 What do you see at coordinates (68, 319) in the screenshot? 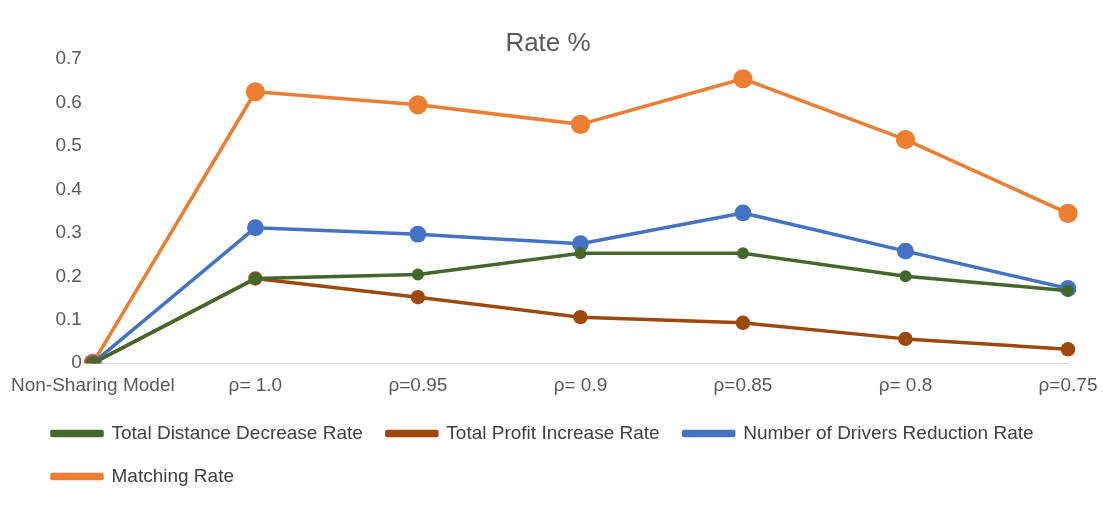
I see `y-tick-label: 0.1` at bounding box center [68, 319].